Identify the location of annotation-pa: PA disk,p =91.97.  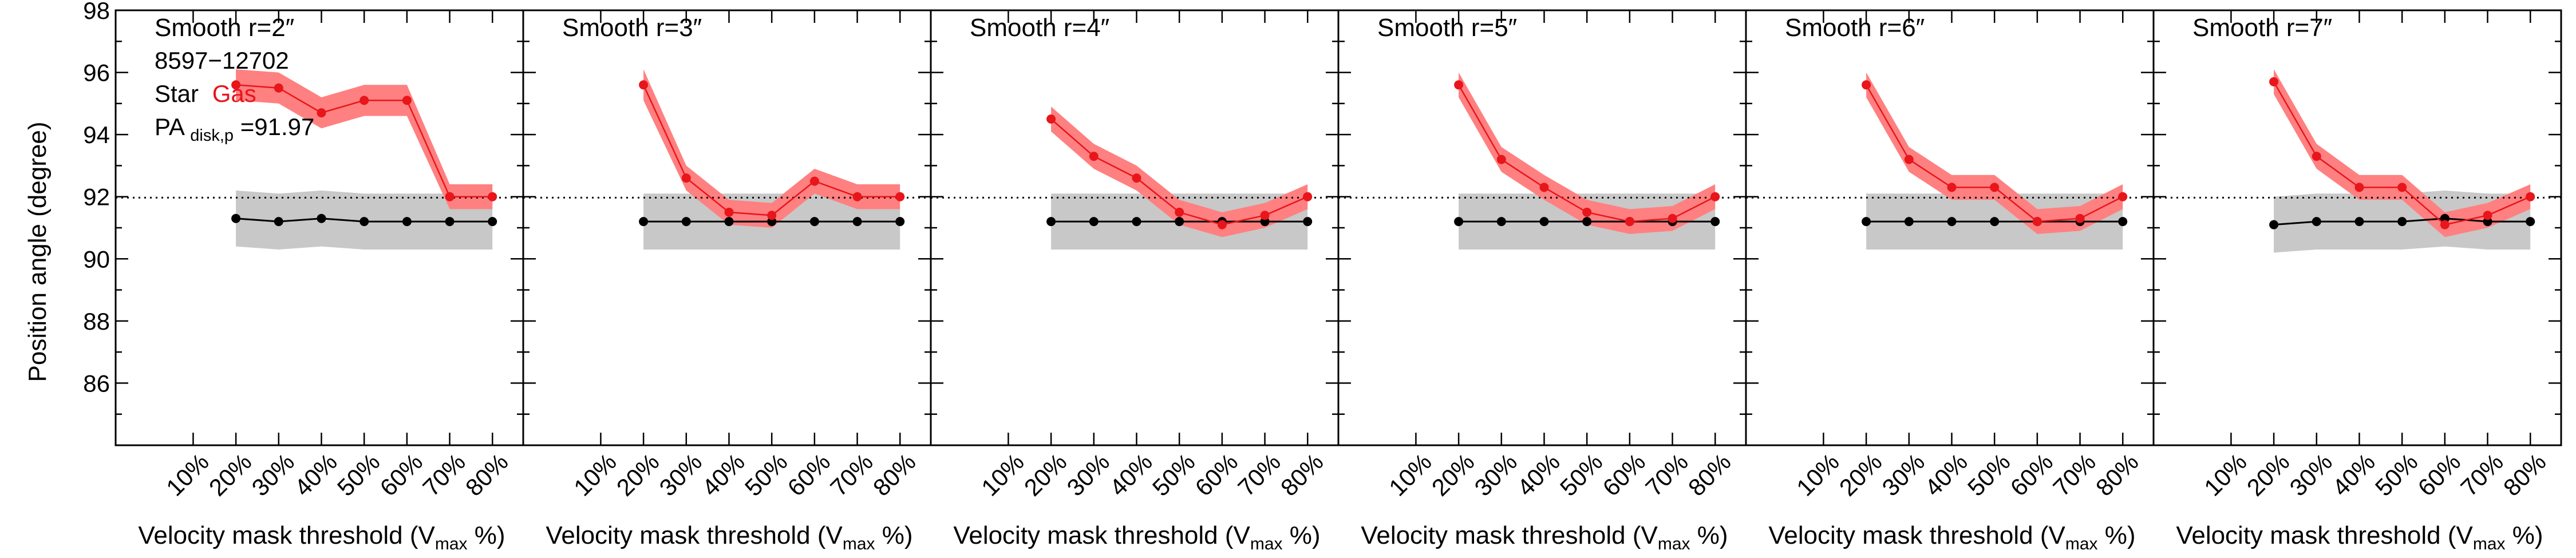
(234, 129).